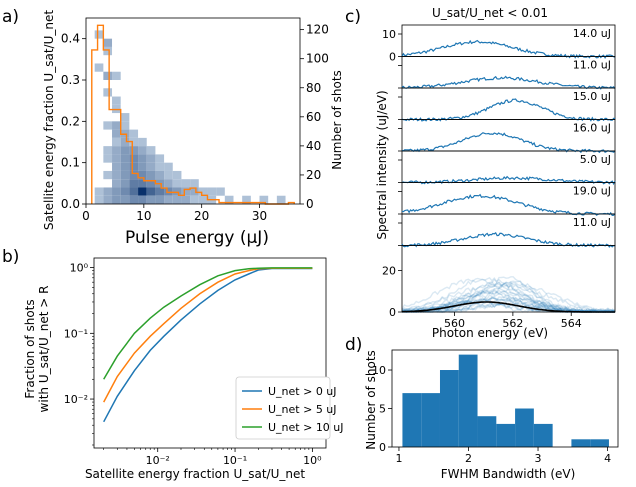 The height and width of the screenshot is (487, 636). What do you see at coordinates (10, 257) in the screenshot?
I see `panel-label-b: b)` at bounding box center [10, 257].